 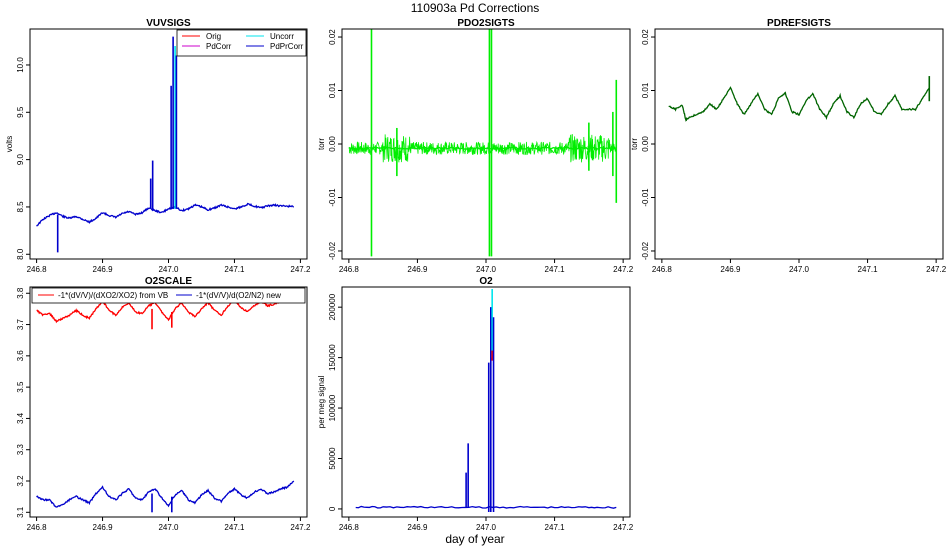 I want to click on figure-title: 110903a Pd Corrections, so click(x=475, y=8).